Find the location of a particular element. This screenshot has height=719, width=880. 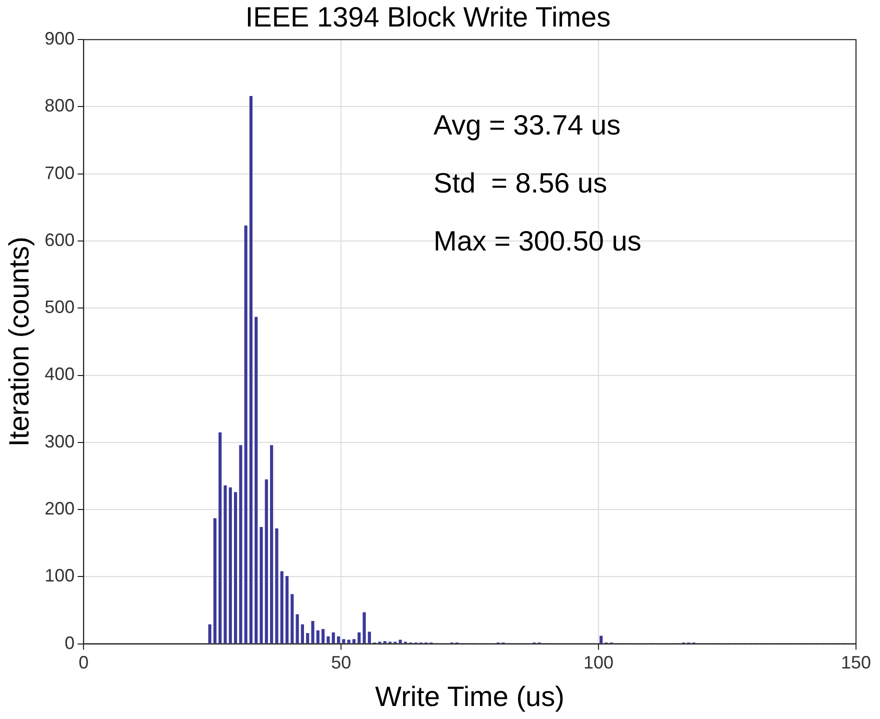

chart-title: IEEE 1394 Block Write Times is located at coordinates (428, 17).